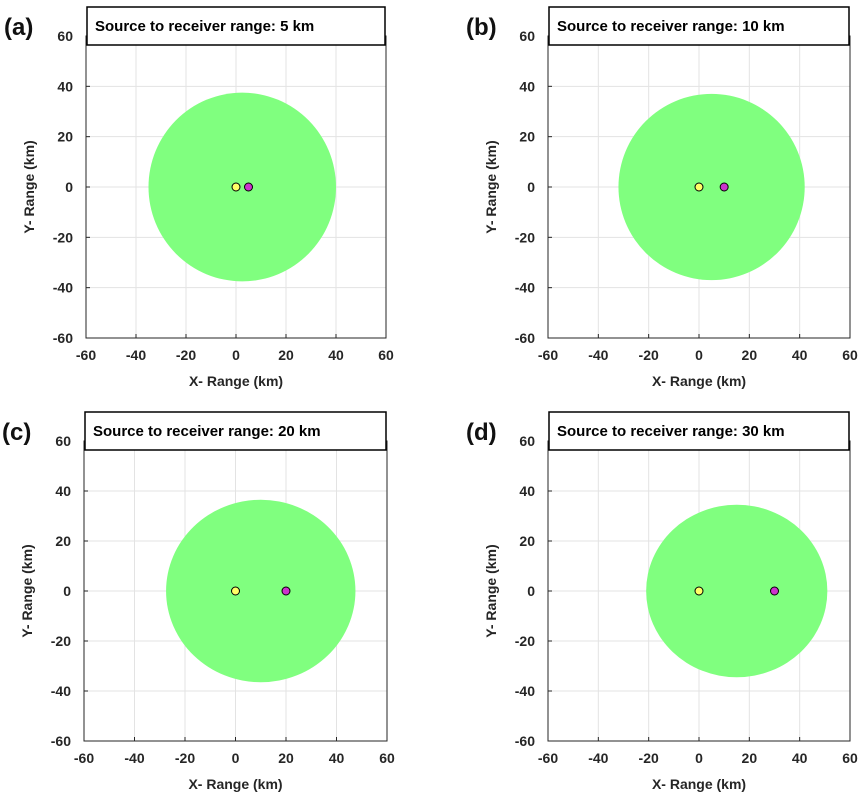 This screenshot has width=867, height=803. Describe the element at coordinates (671, 26) in the screenshot. I see `title-text: Source to receiver range: 10 km` at that location.